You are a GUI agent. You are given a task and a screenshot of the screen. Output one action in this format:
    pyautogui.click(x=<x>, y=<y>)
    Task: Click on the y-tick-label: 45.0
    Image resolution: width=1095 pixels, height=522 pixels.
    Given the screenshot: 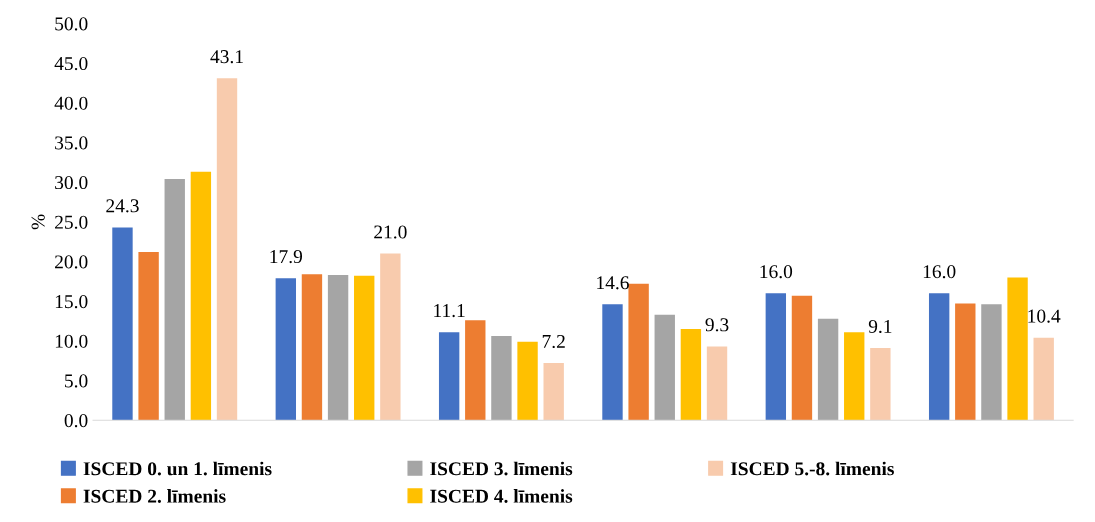 What is the action you would take?
    pyautogui.click(x=71, y=63)
    